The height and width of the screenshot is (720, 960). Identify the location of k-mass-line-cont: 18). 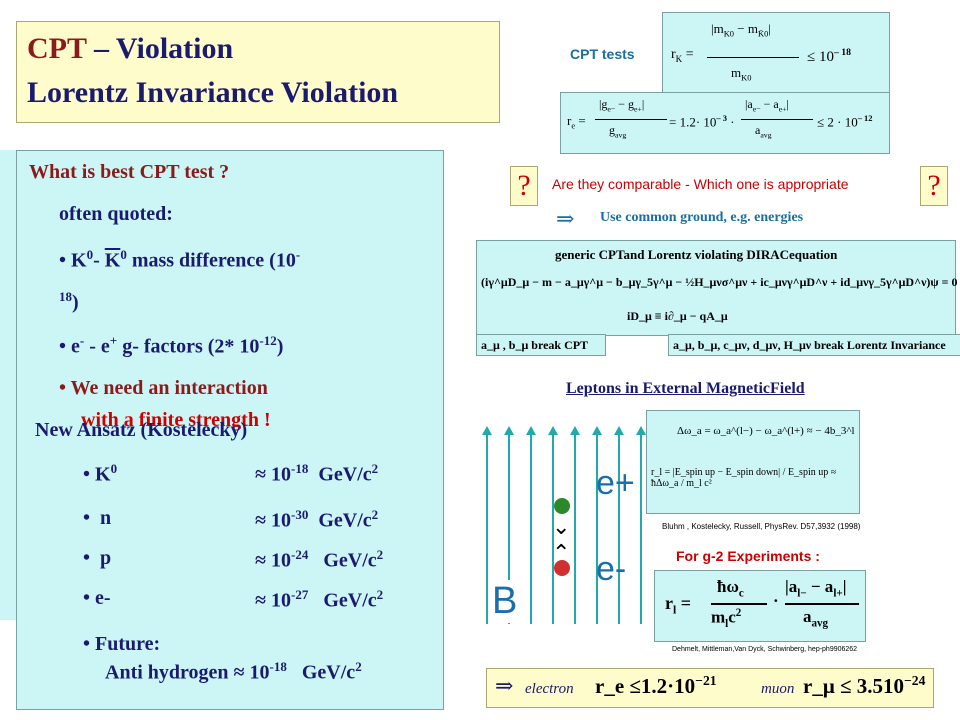
(69, 301).